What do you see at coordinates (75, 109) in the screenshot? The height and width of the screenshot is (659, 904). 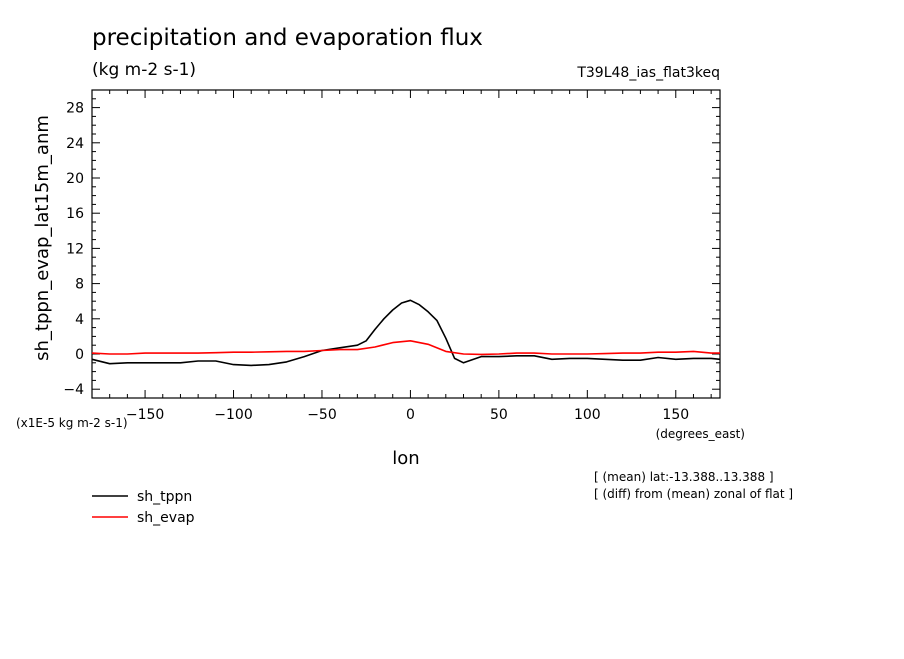 I see `y-tick-label: 28` at bounding box center [75, 109].